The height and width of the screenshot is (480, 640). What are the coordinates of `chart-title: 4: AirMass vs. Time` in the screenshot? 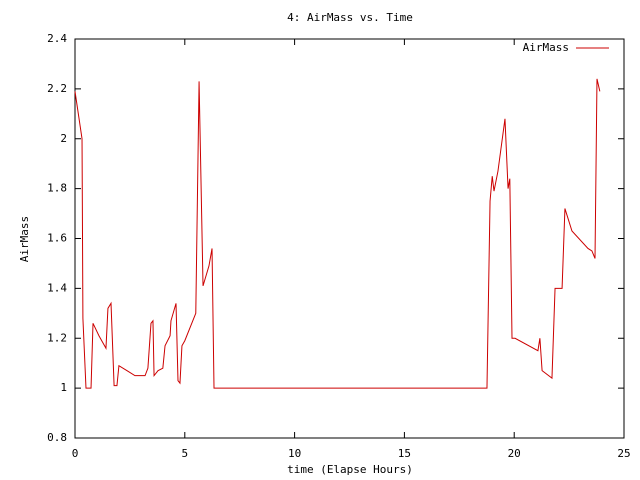 It's located at (350, 17).